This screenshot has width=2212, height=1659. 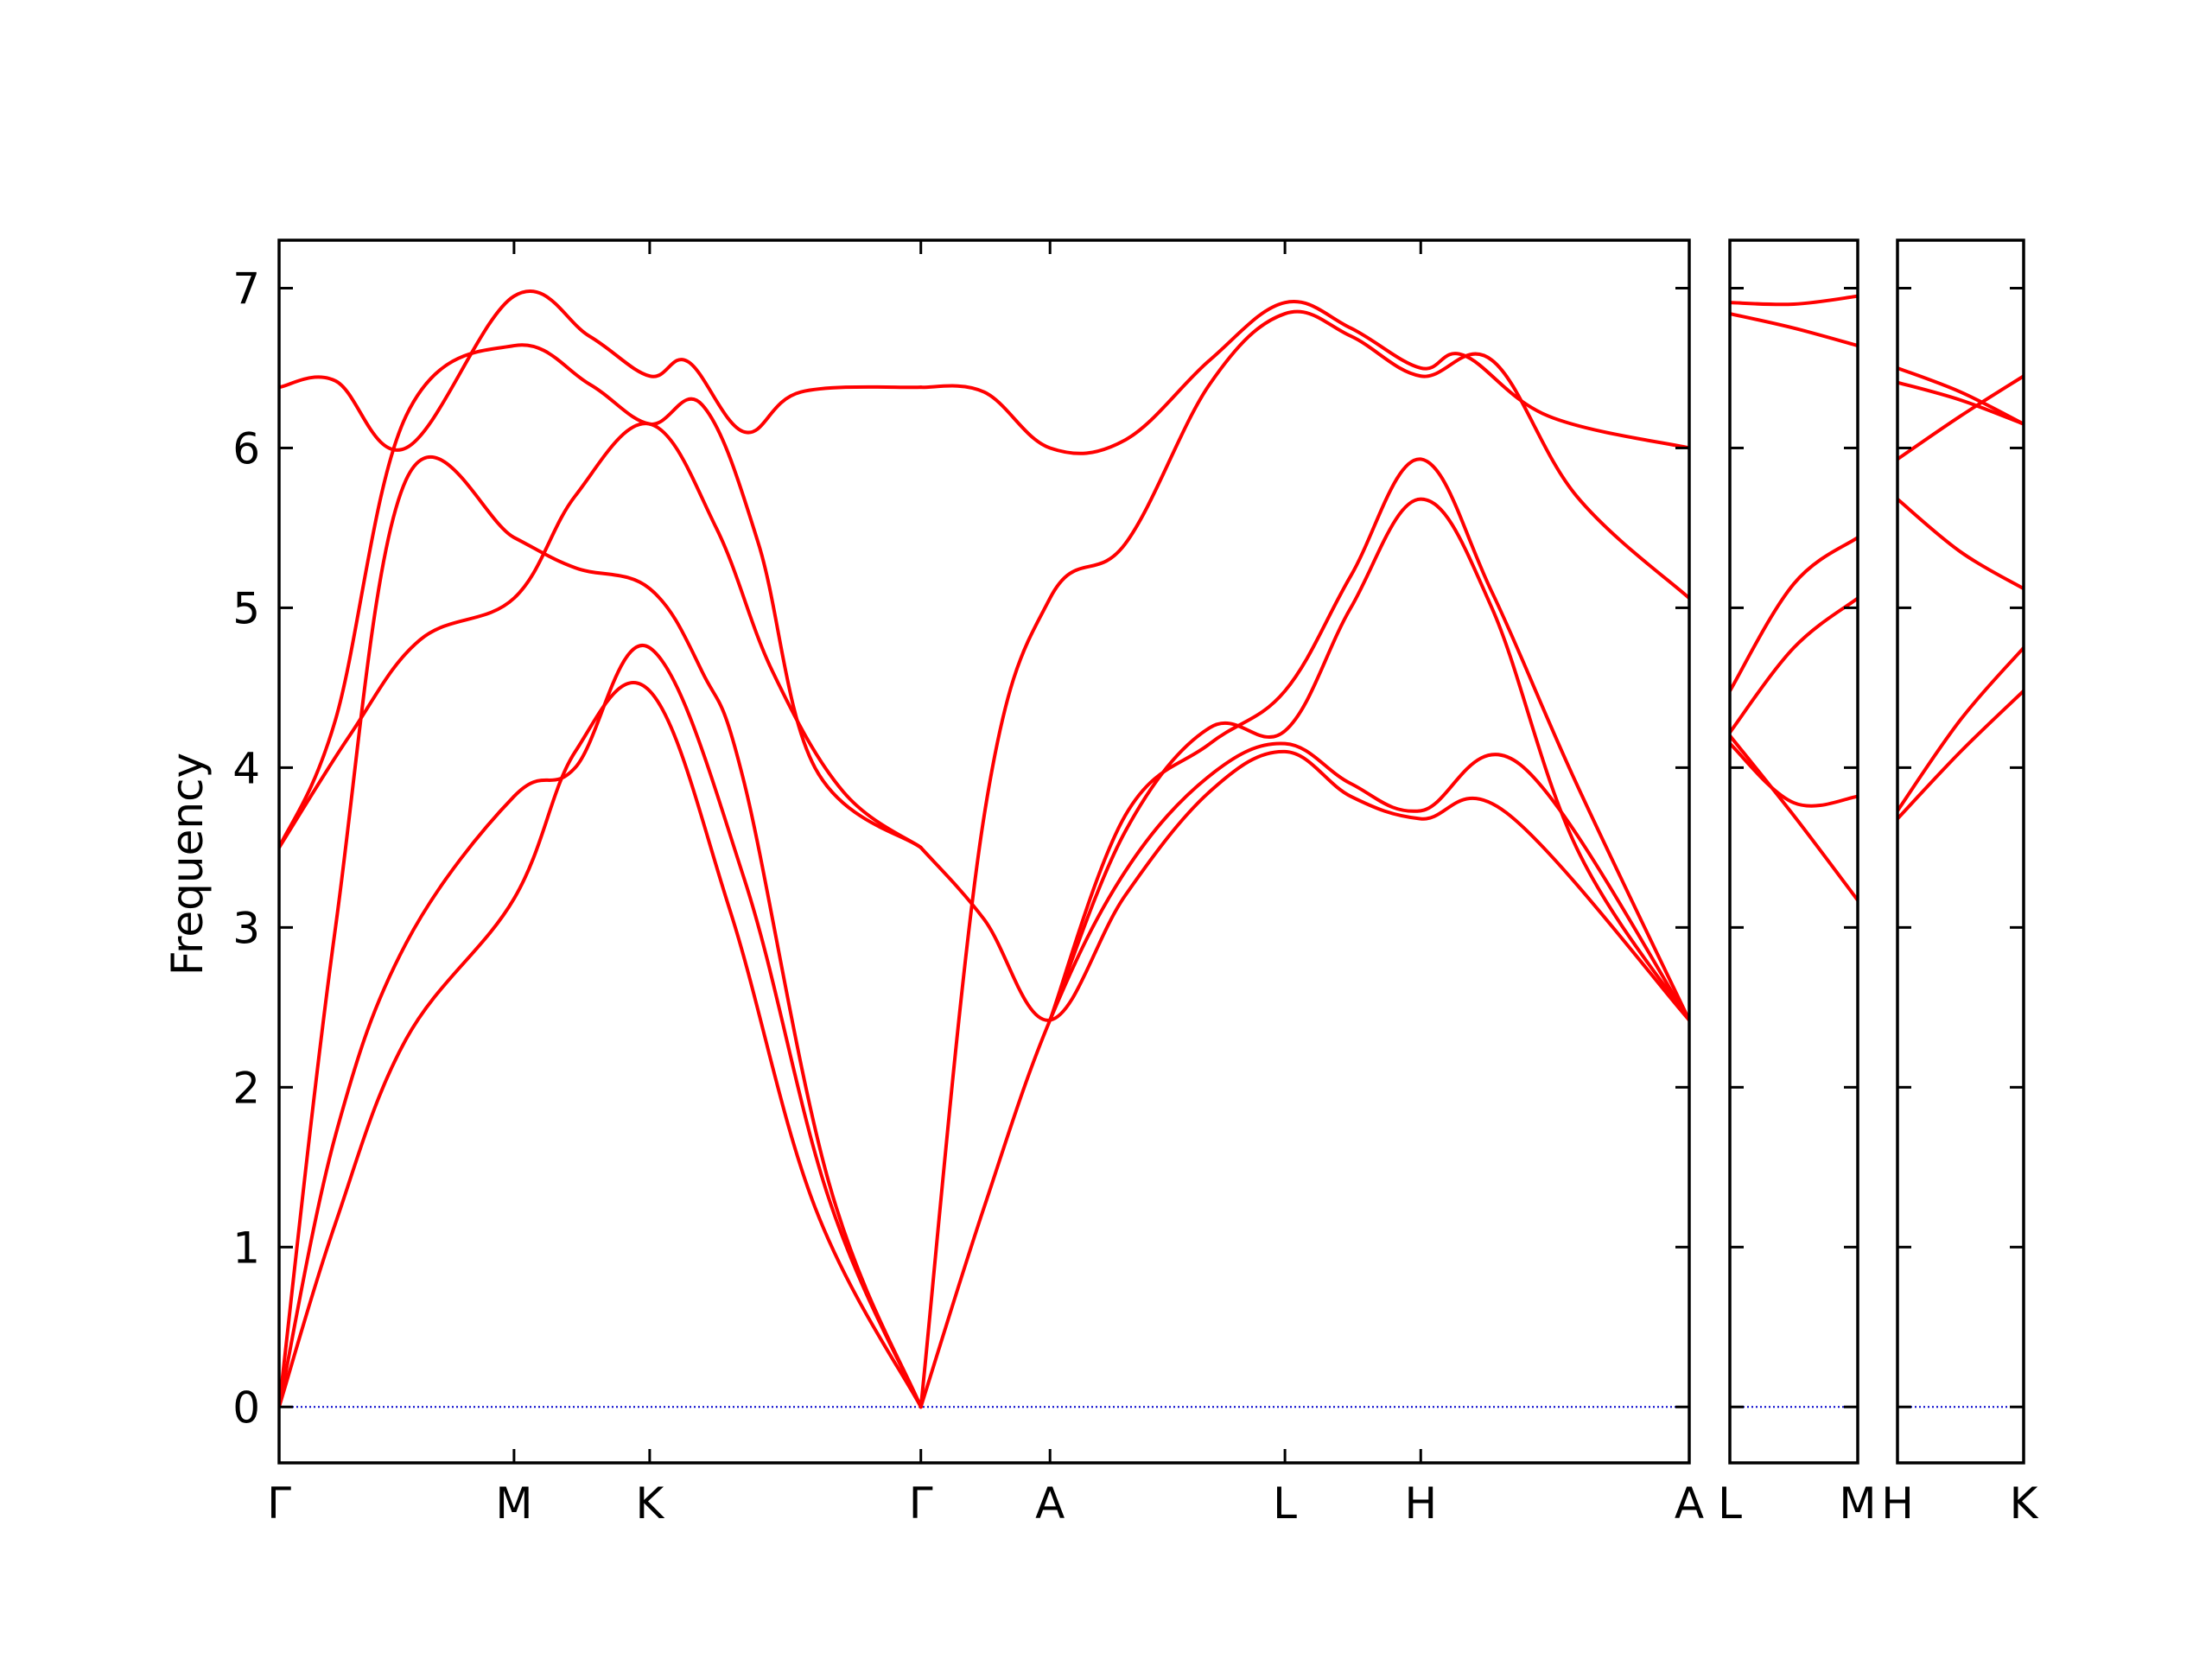 I want to click on y-tick-label: 3, so click(x=246, y=928).